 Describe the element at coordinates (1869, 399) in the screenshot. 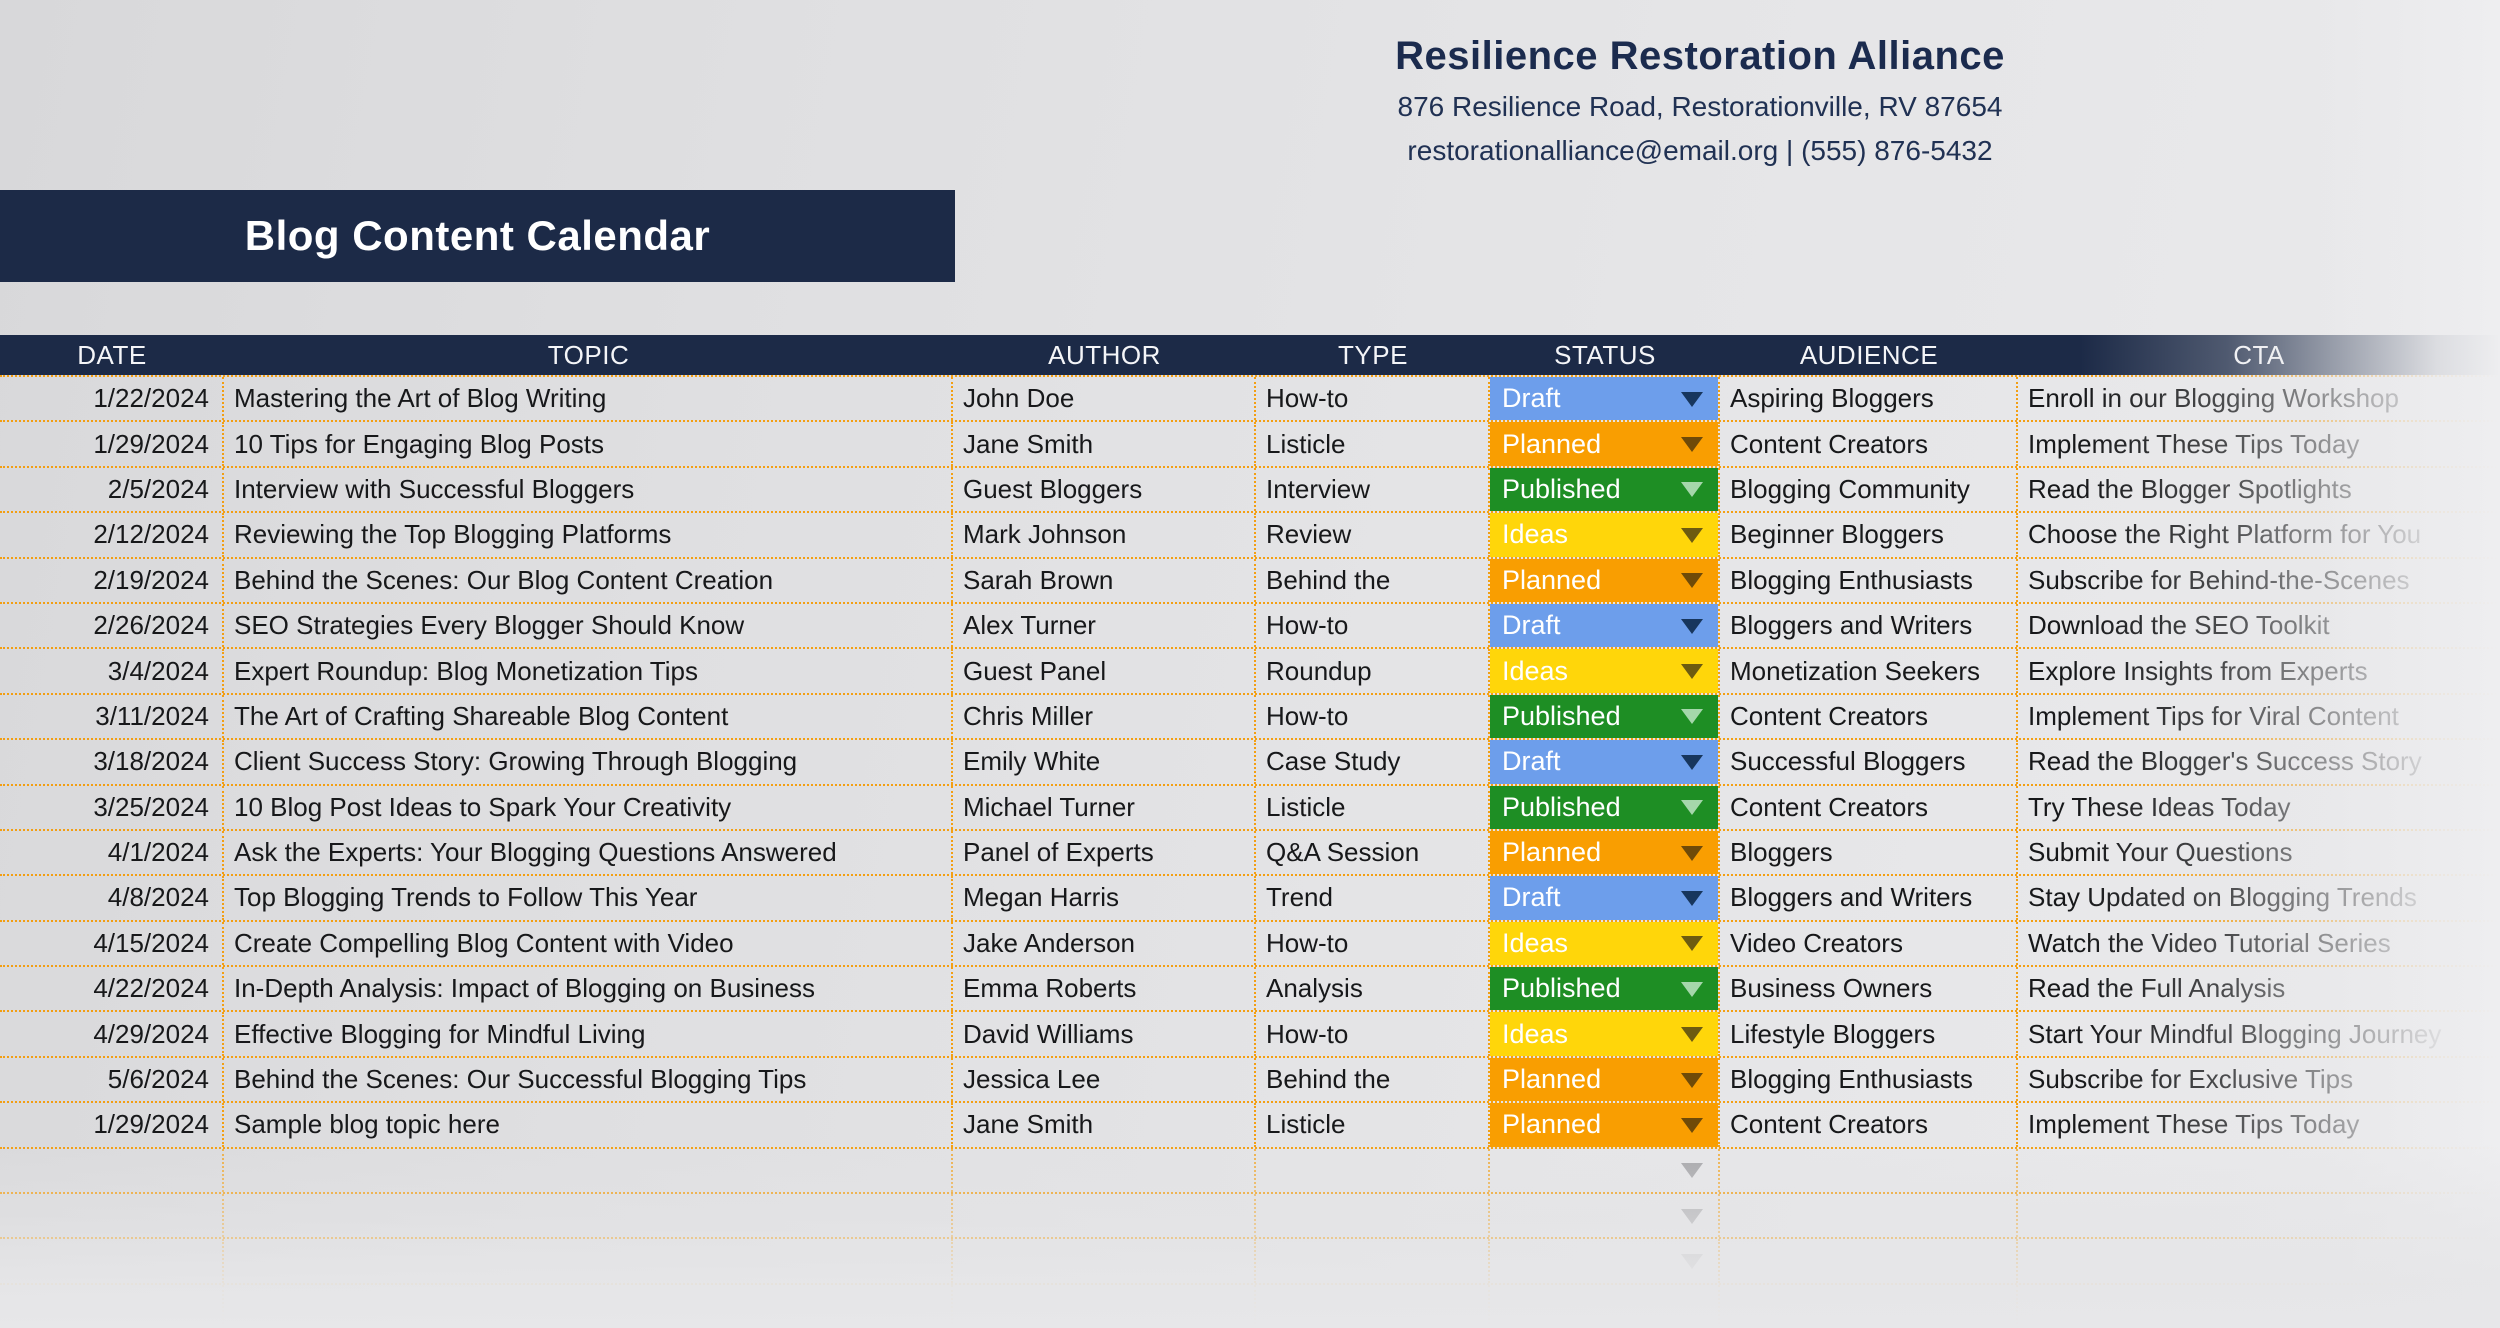

I see `cell-audience: Aspiring Bloggers` at that location.